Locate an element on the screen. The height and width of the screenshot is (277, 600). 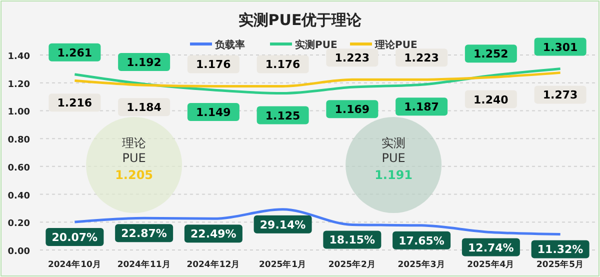
x-tick-label: 2025年2月 is located at coordinates (352, 264).